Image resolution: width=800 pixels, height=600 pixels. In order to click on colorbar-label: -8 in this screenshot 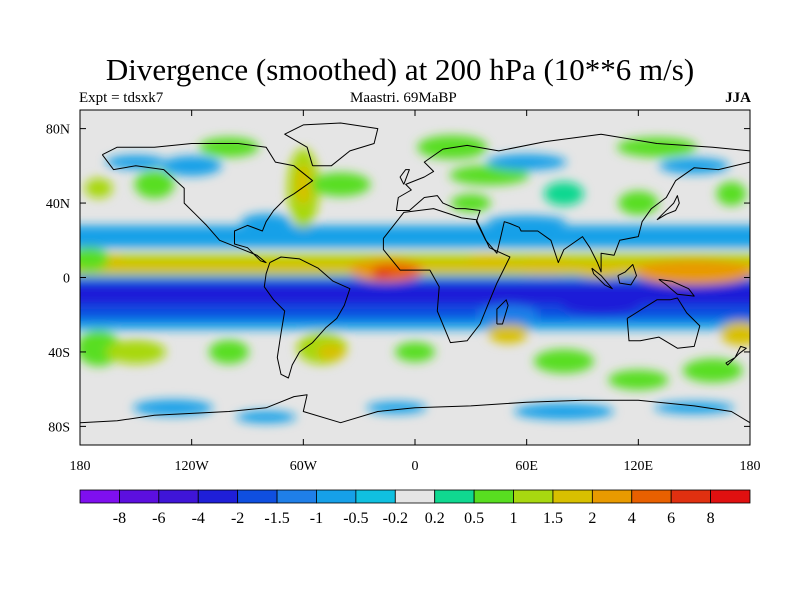, I will do `click(119, 518)`.